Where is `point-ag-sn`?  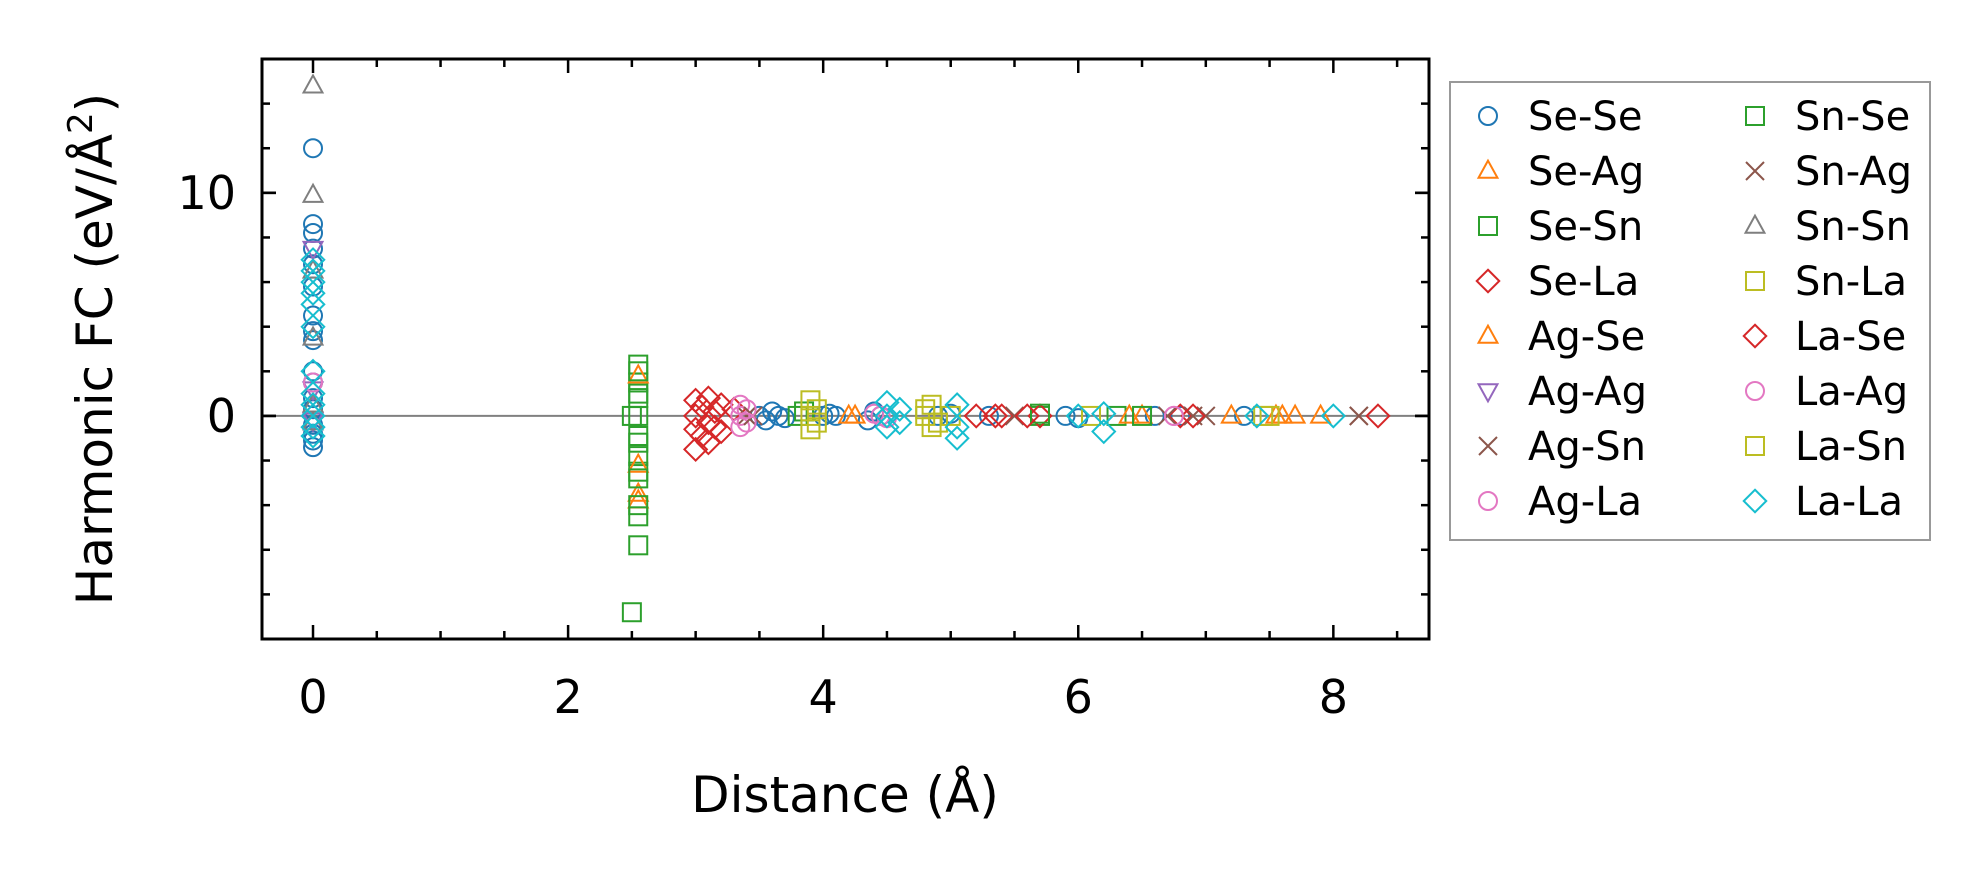 point-ag-sn is located at coordinates (1167, 416).